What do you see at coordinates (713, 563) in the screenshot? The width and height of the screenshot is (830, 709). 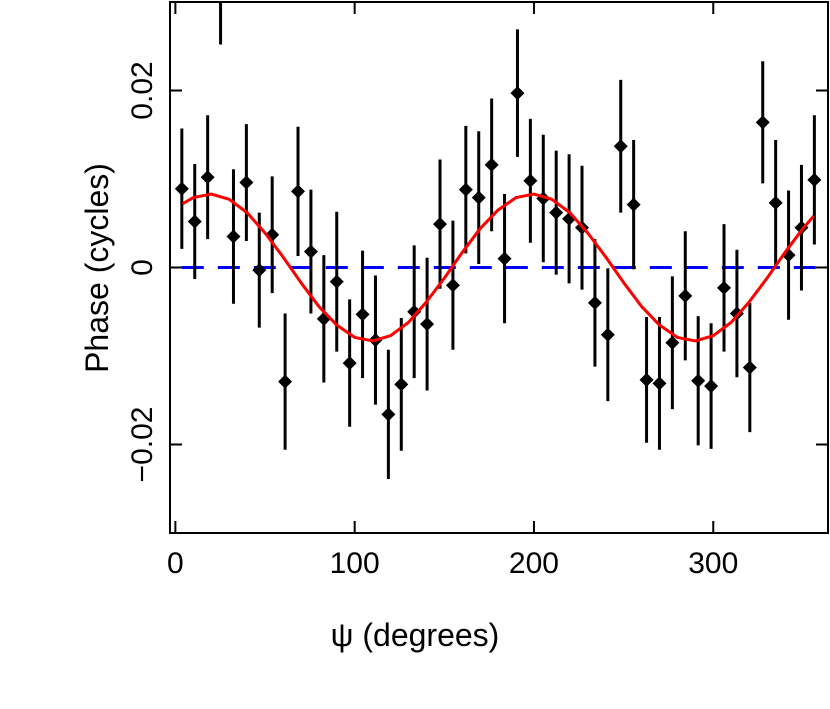 I see `x-tick-label: 300` at bounding box center [713, 563].